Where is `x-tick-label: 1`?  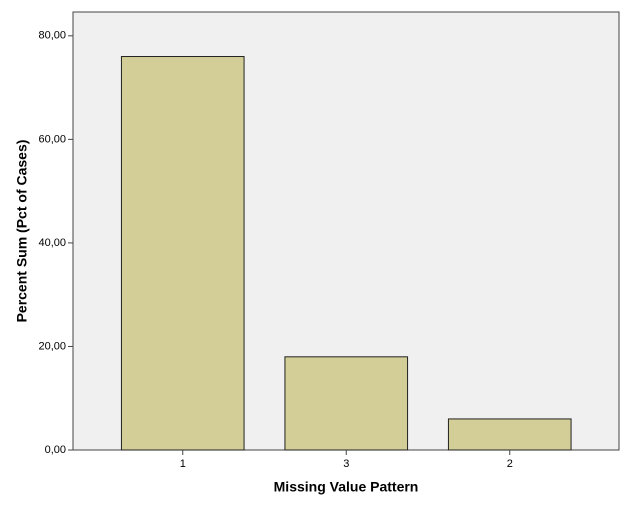 x-tick-label: 1 is located at coordinates (183, 464).